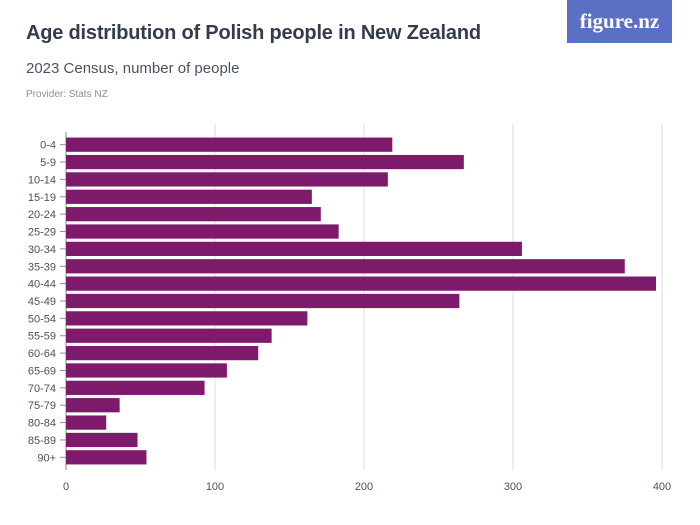 The height and width of the screenshot is (525, 700). I want to click on y-tick-label: 50-54, so click(42, 319).